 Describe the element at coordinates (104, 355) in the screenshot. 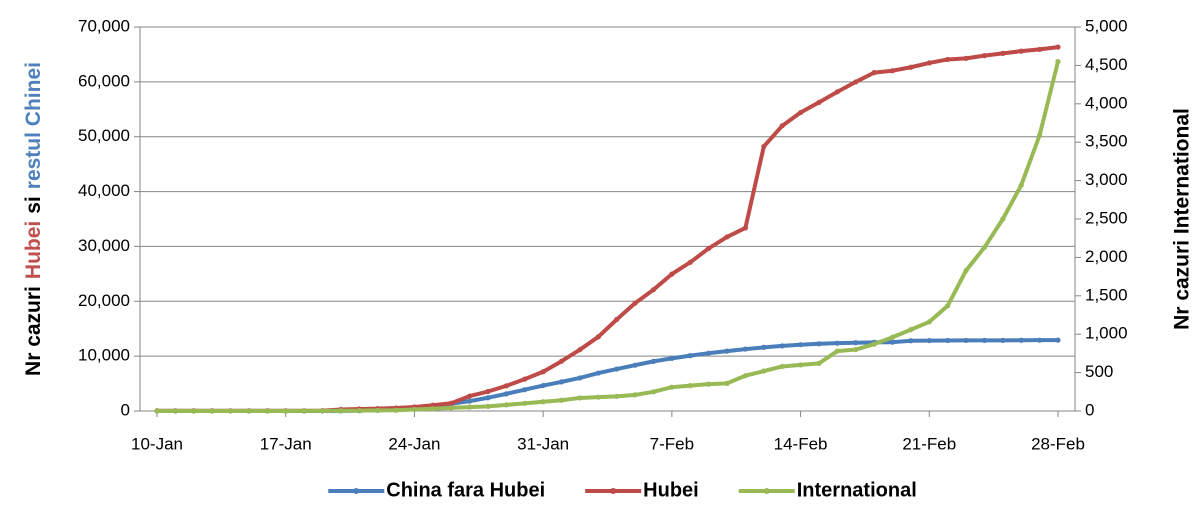

I see `y-tick-label: 10,000` at that location.